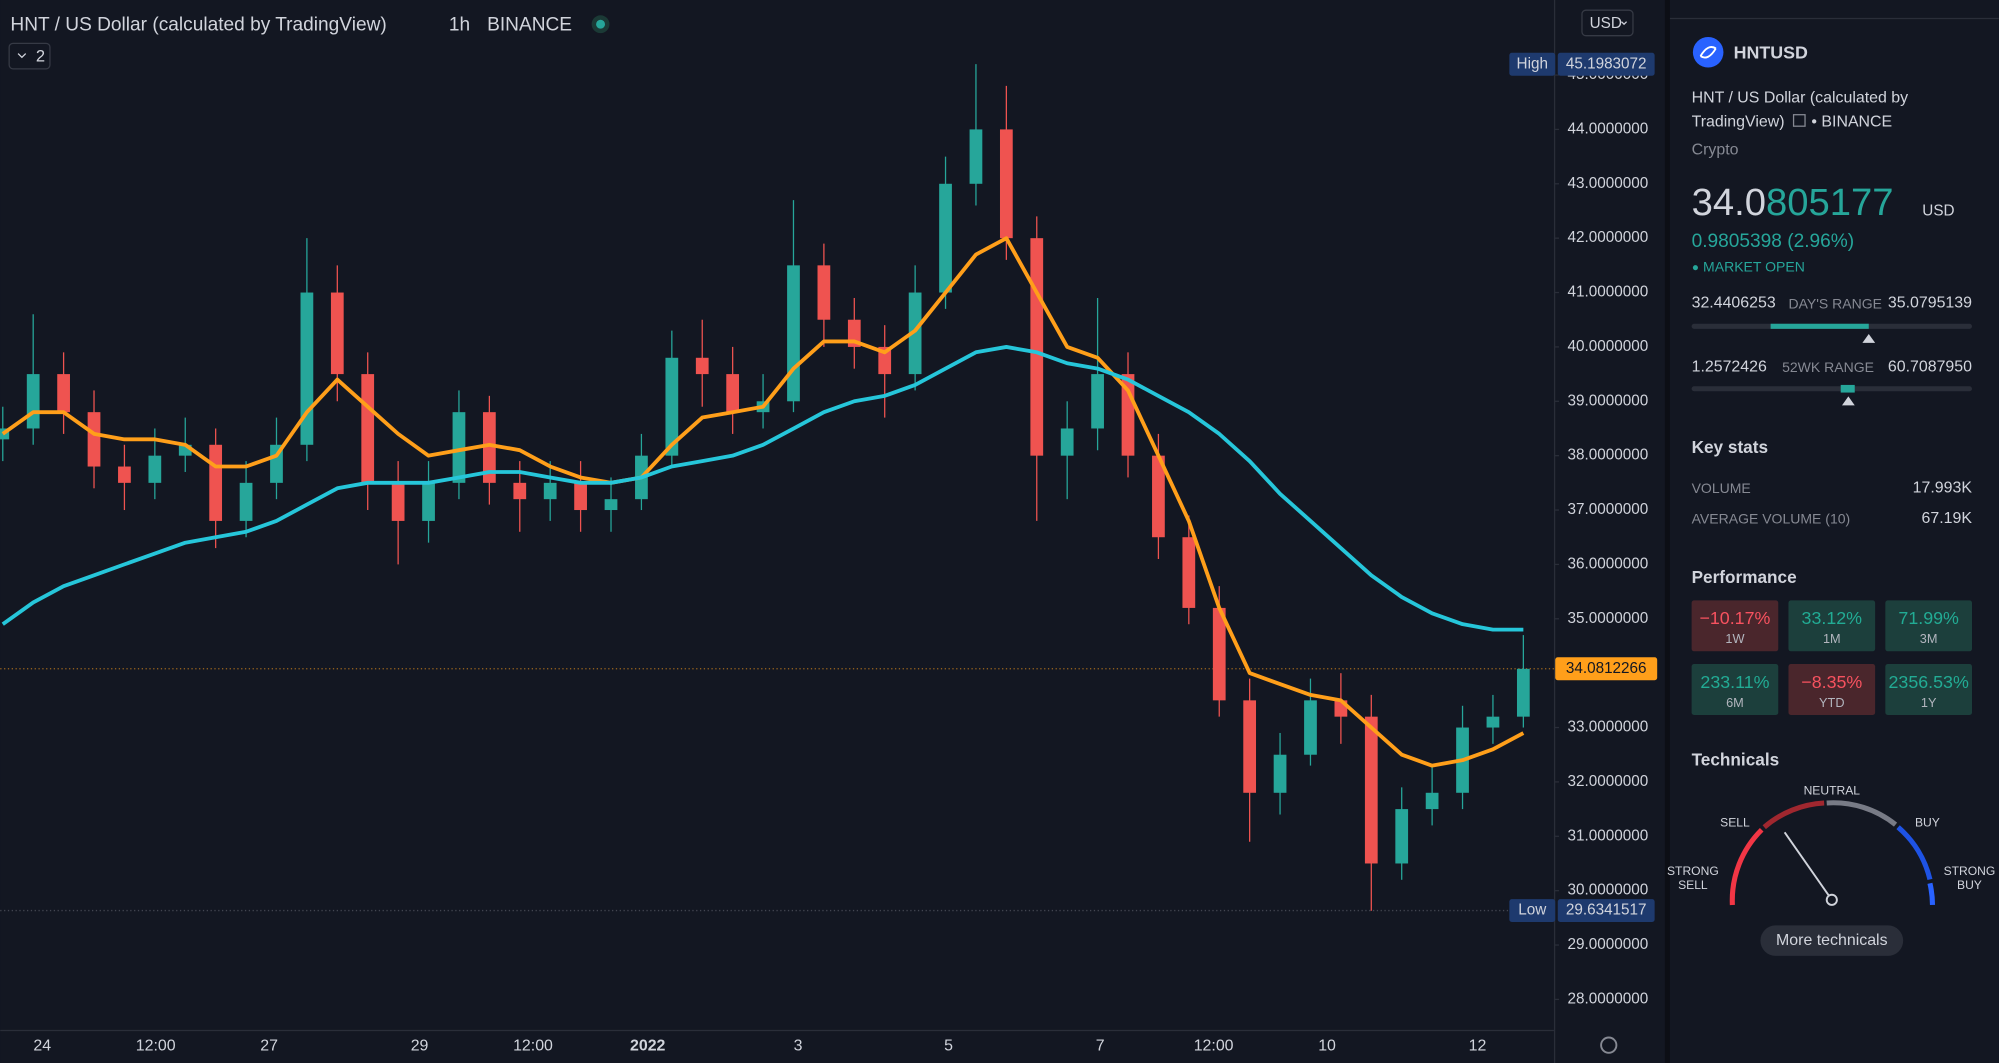 The height and width of the screenshot is (1063, 1999). I want to click on range-high: 35.0795139, so click(1930, 303).